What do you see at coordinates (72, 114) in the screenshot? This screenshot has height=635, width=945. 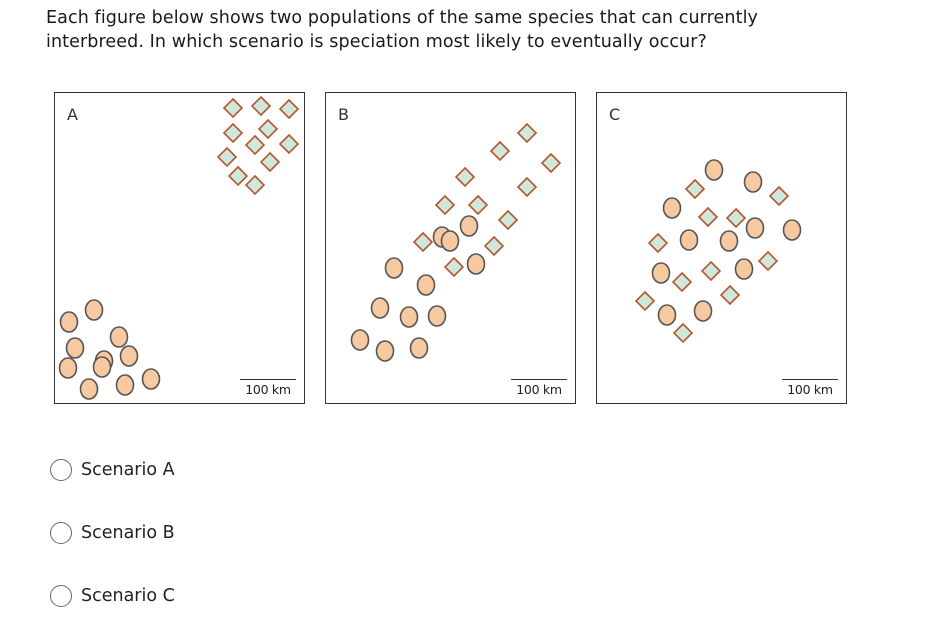 I see `panel-letter: A` at bounding box center [72, 114].